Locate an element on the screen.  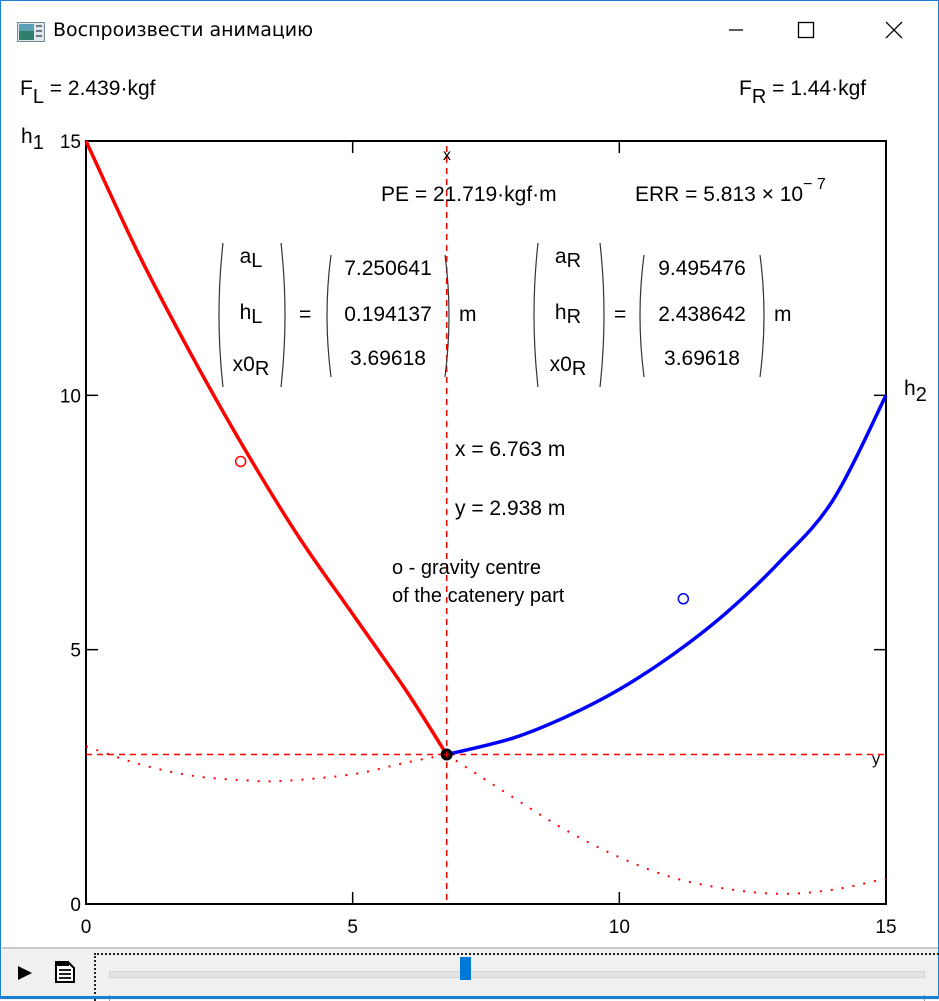
y-guide-marker: y is located at coordinates (876, 759).